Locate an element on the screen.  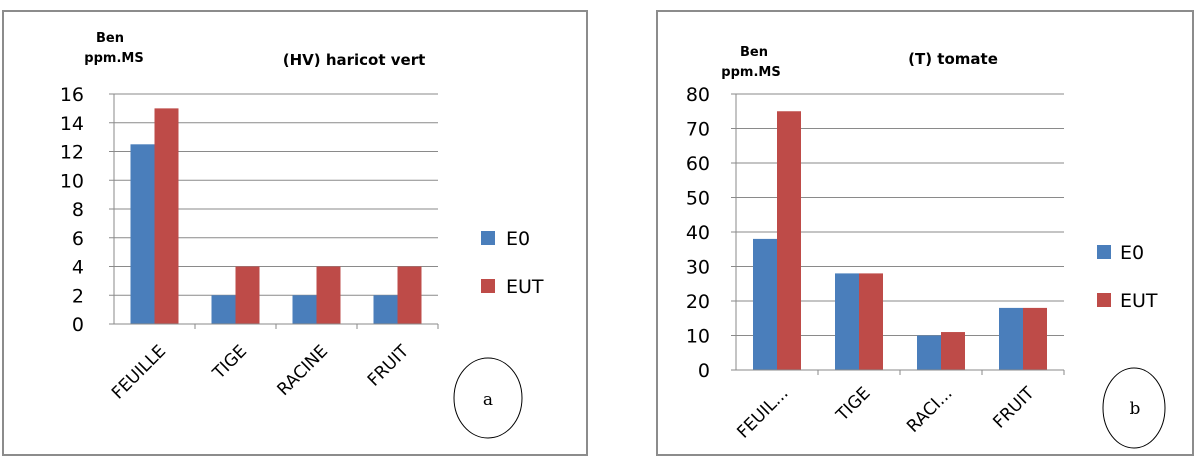
y-tick-label: 12 is located at coordinates (72, 153).